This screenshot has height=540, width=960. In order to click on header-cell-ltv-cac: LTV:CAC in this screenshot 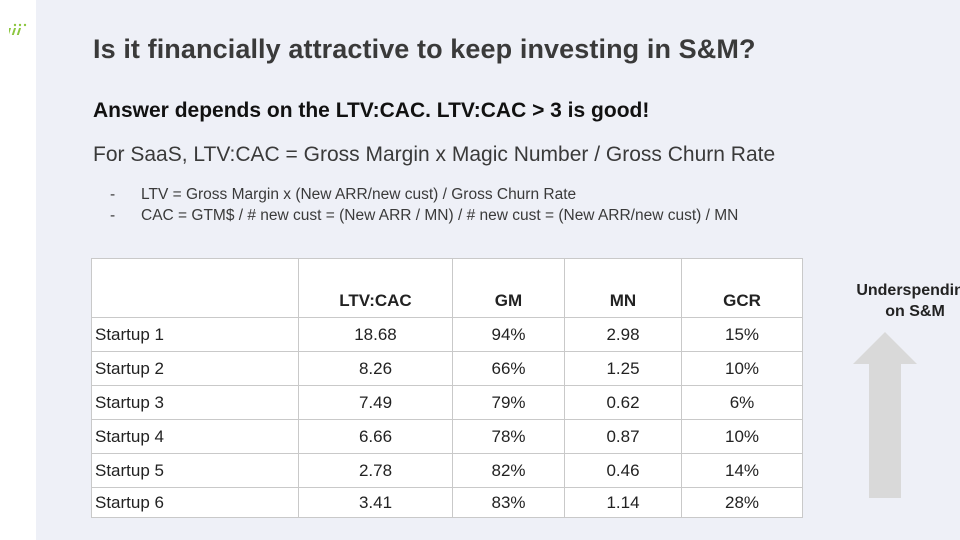, I will do `click(375, 288)`.